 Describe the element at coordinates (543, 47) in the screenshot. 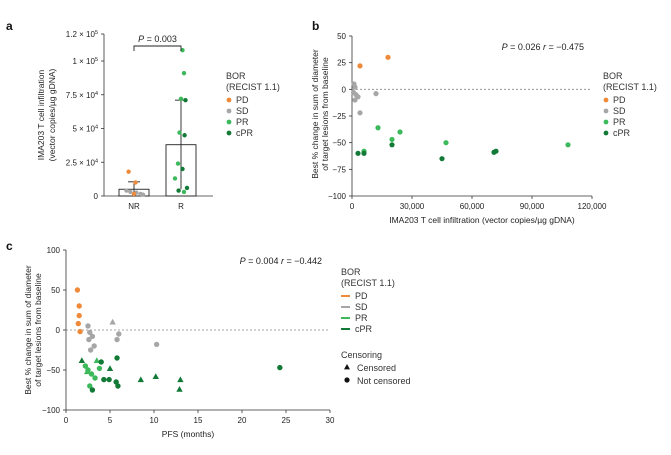

I see `panel-b-stat: P = 0.026 r = −0.475` at that location.